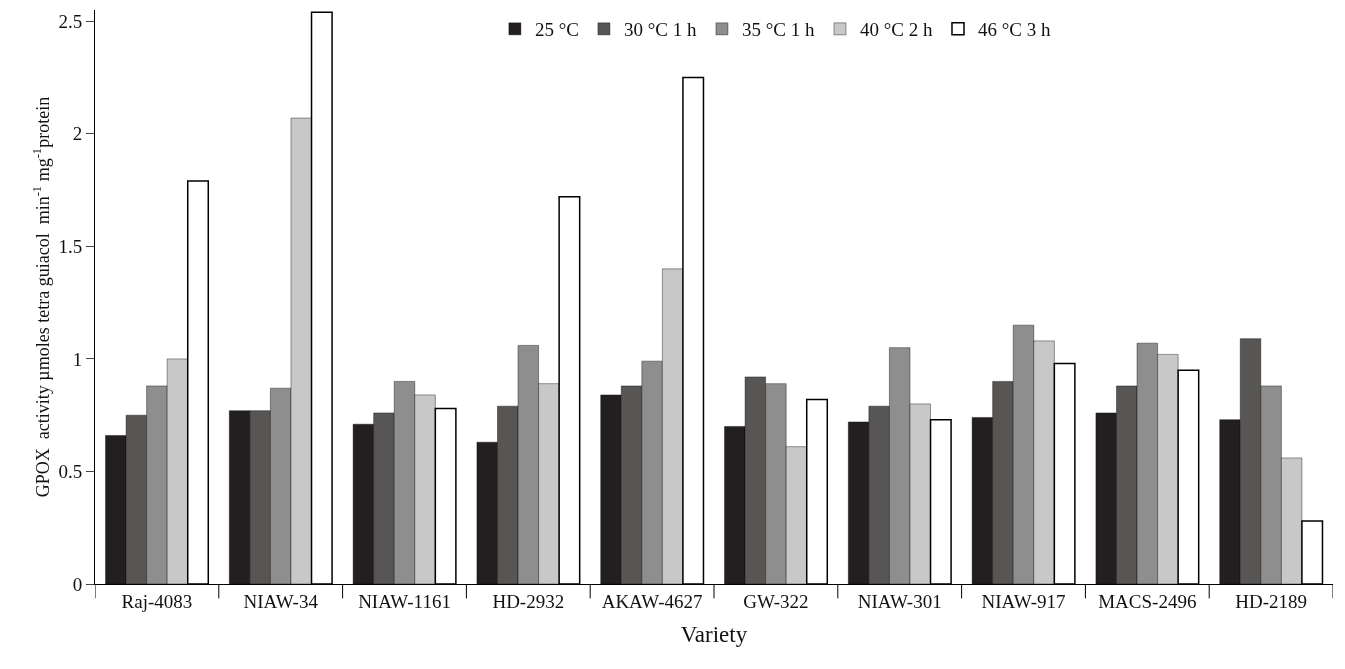 The width and height of the screenshot is (1345, 669). I want to click on x-tick-label: HD-2932, so click(528, 601).